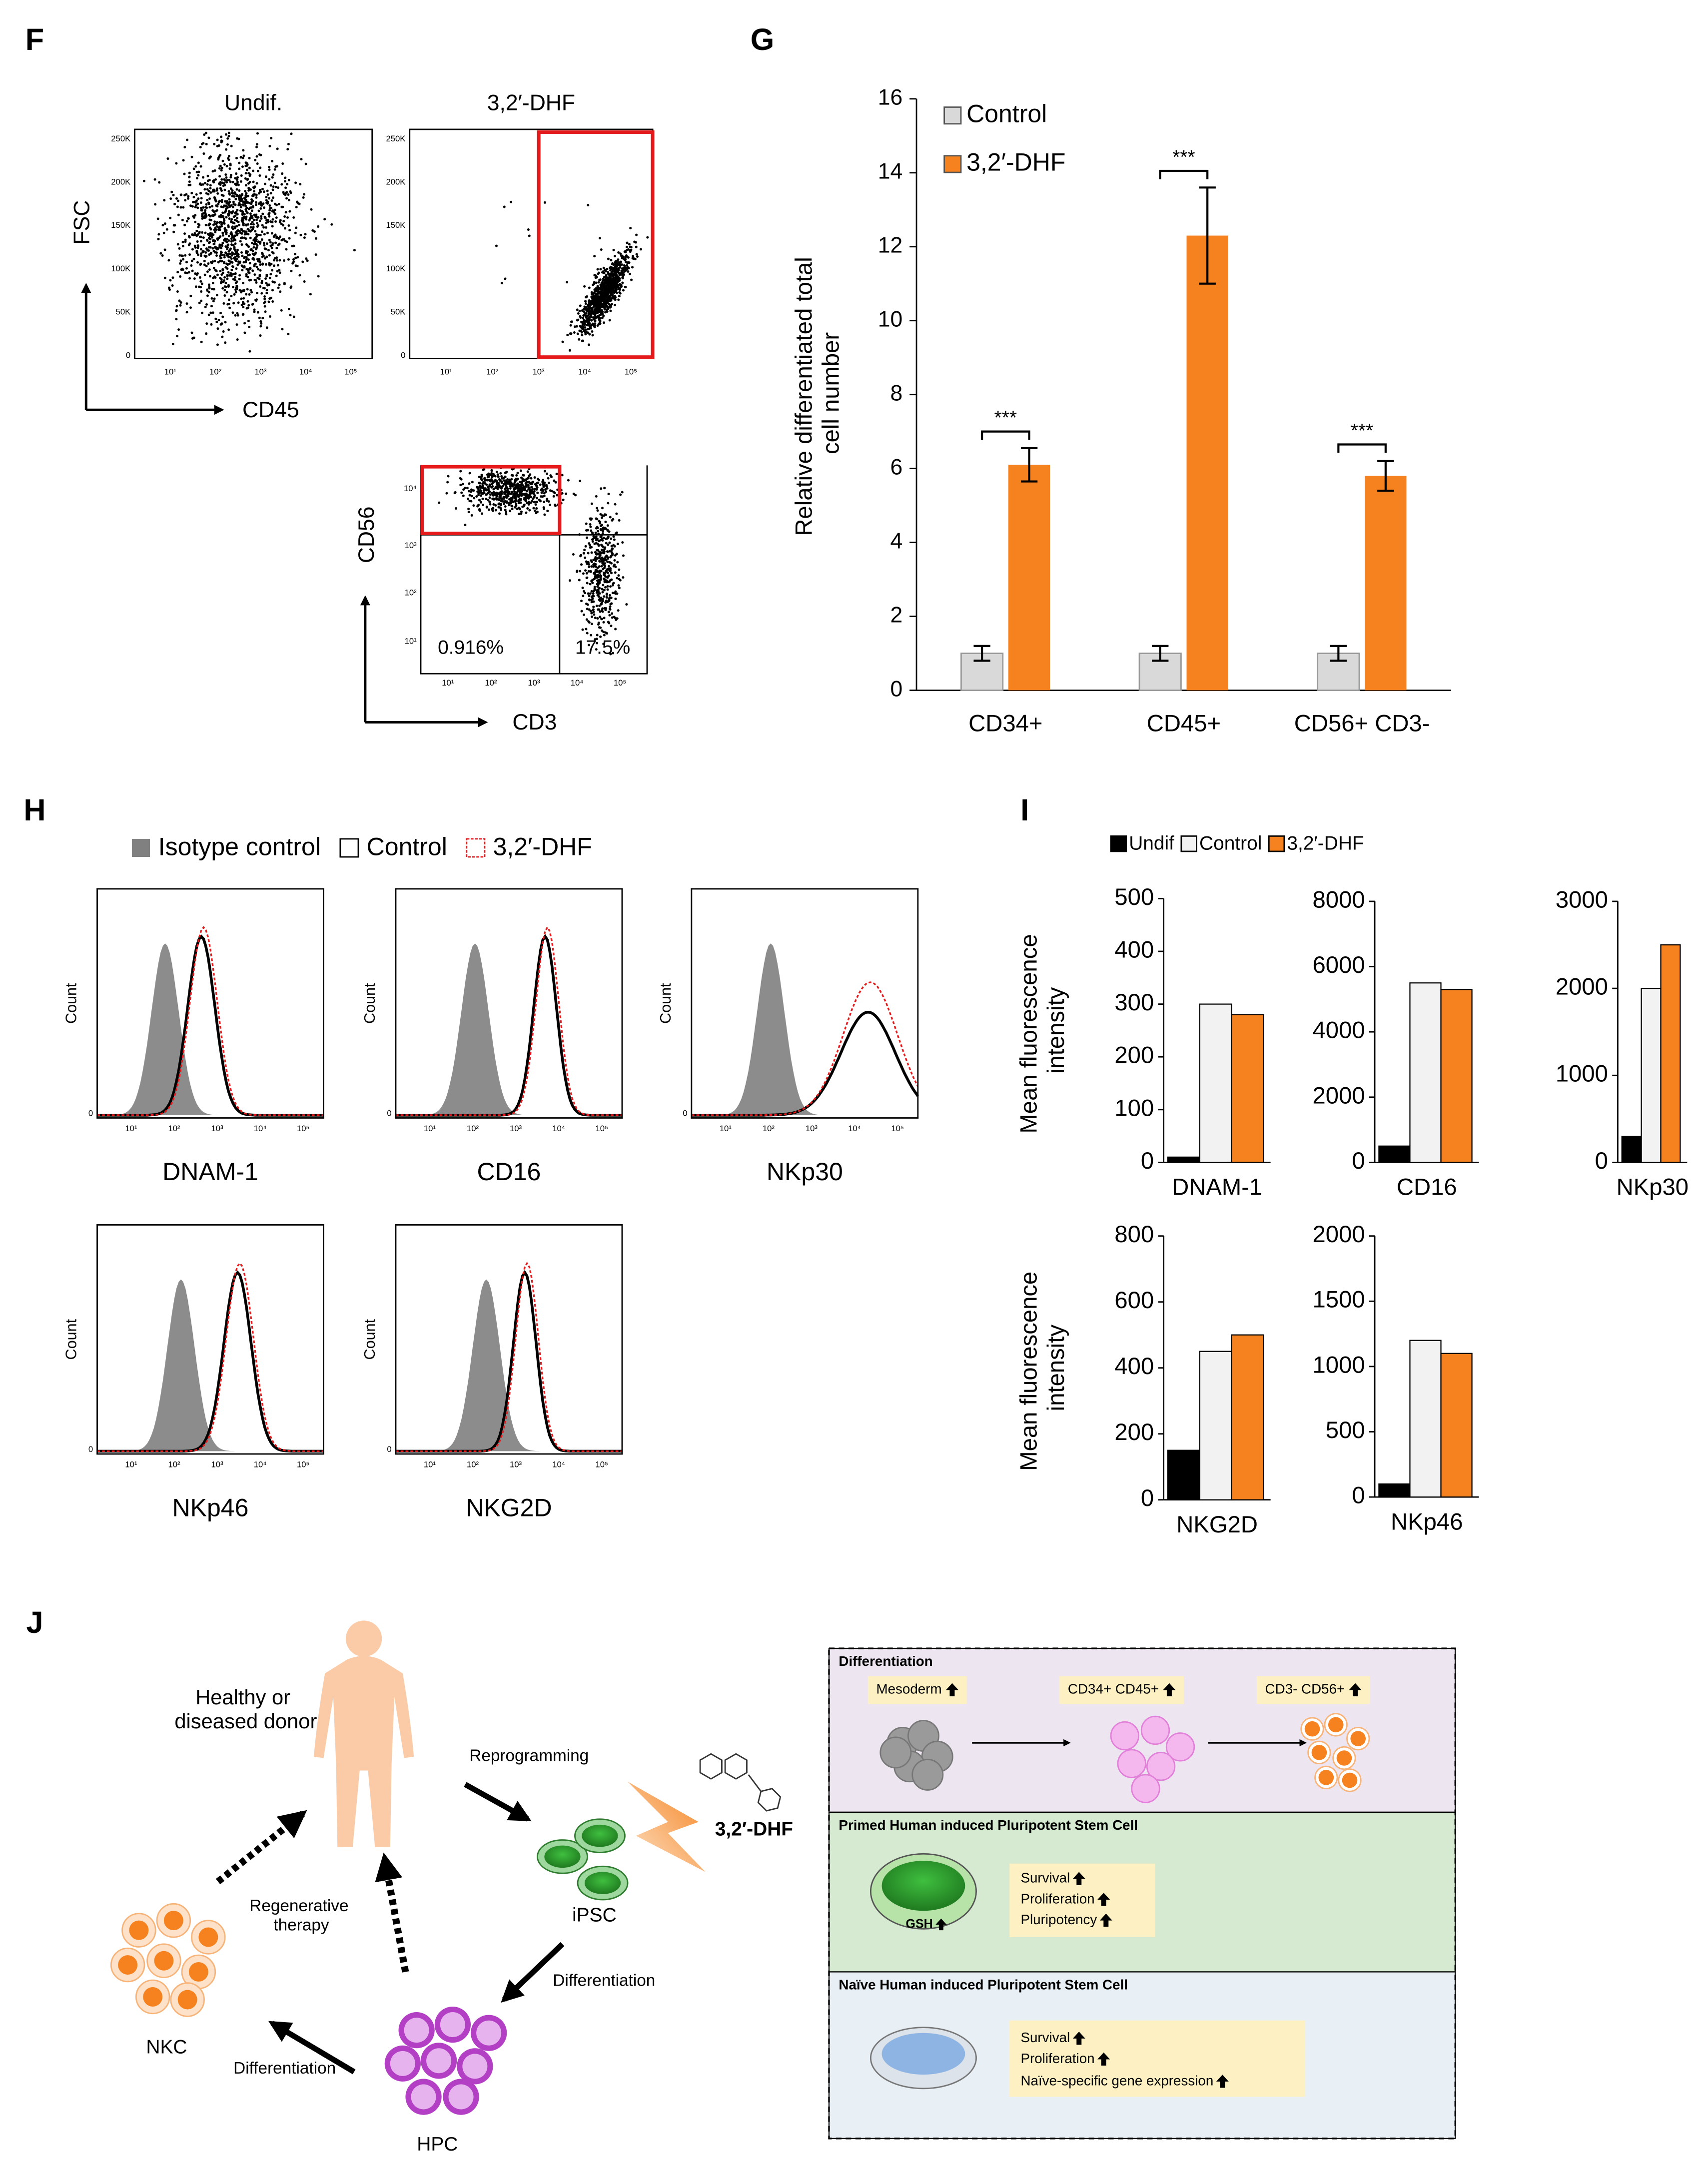  I want to click on bar, so click(1456, 1425).